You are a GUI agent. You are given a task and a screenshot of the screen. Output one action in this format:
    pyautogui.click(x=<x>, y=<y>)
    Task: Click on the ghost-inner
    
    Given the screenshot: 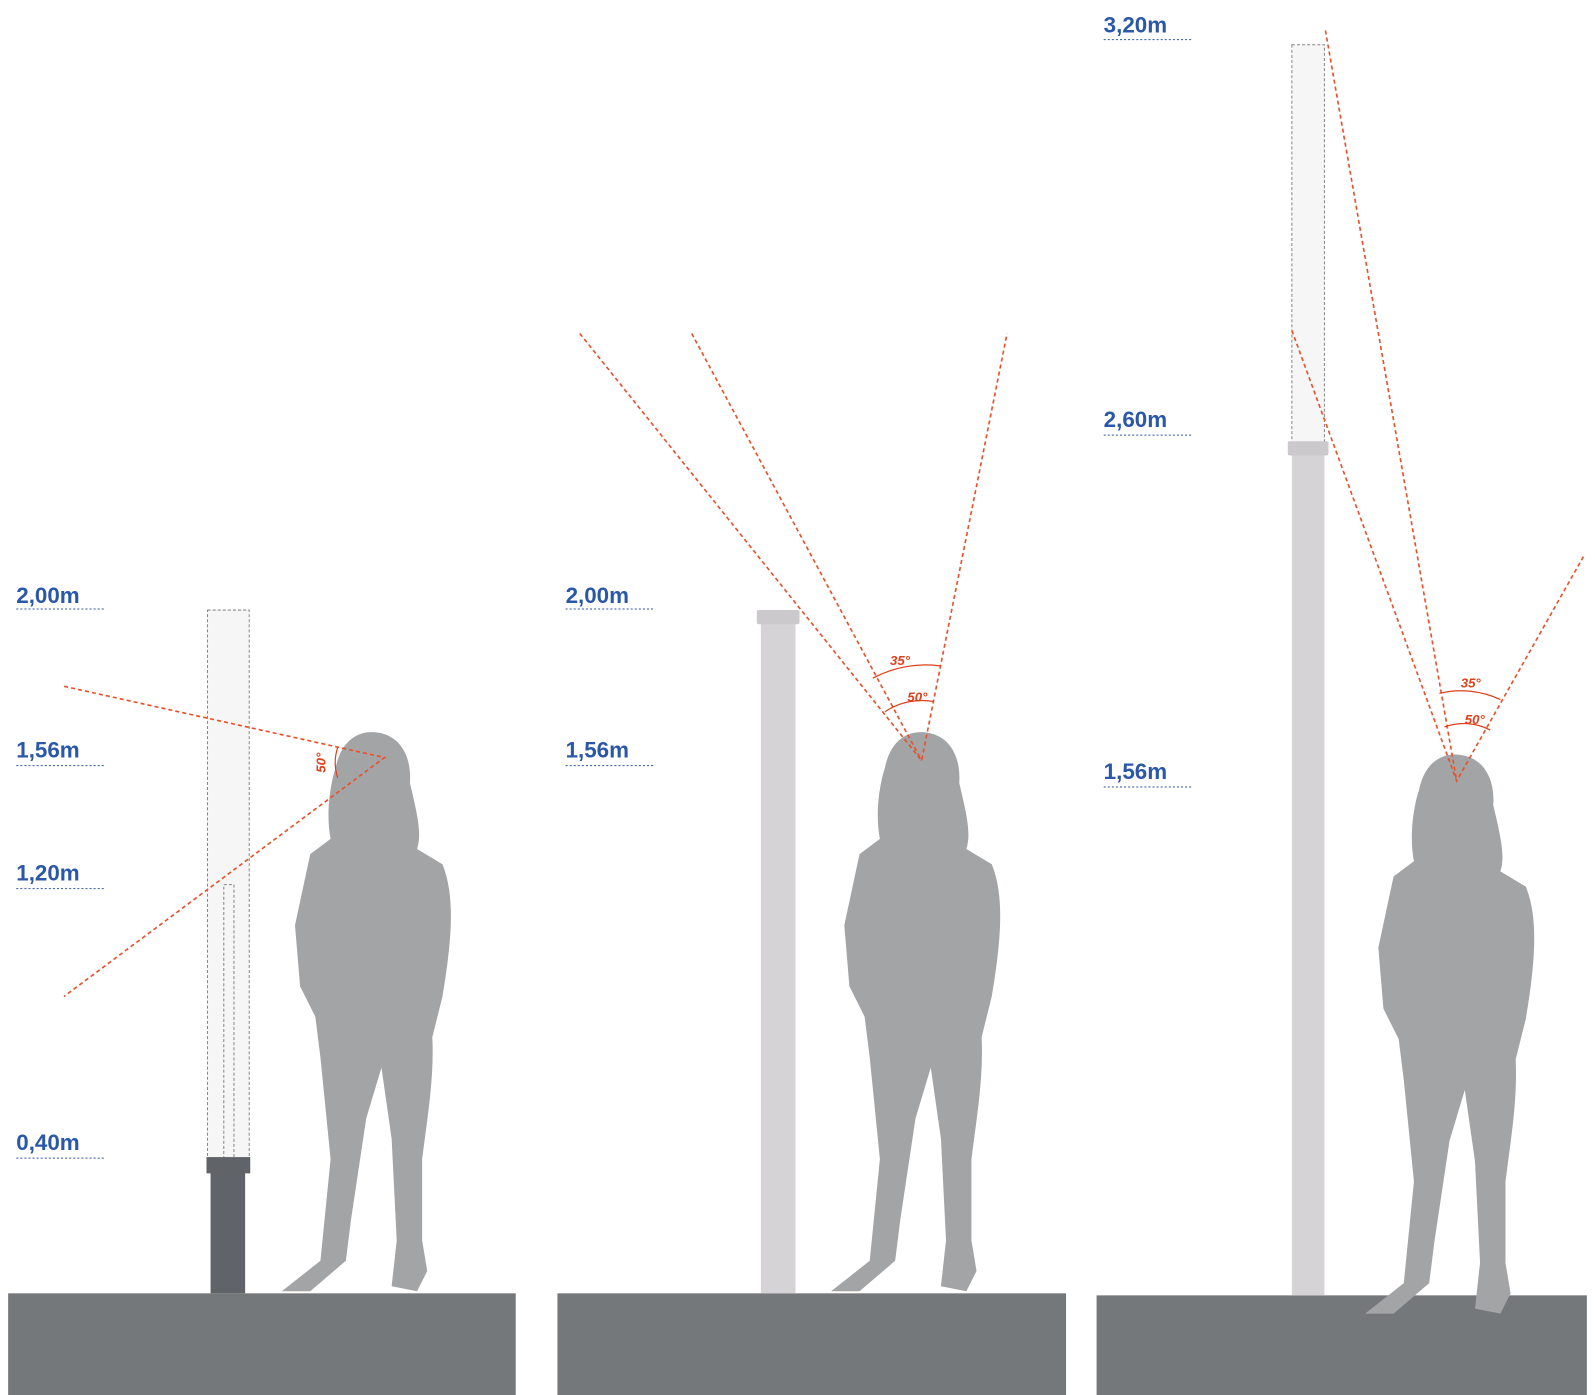 What is the action you would take?
    pyautogui.click(x=229, y=1022)
    